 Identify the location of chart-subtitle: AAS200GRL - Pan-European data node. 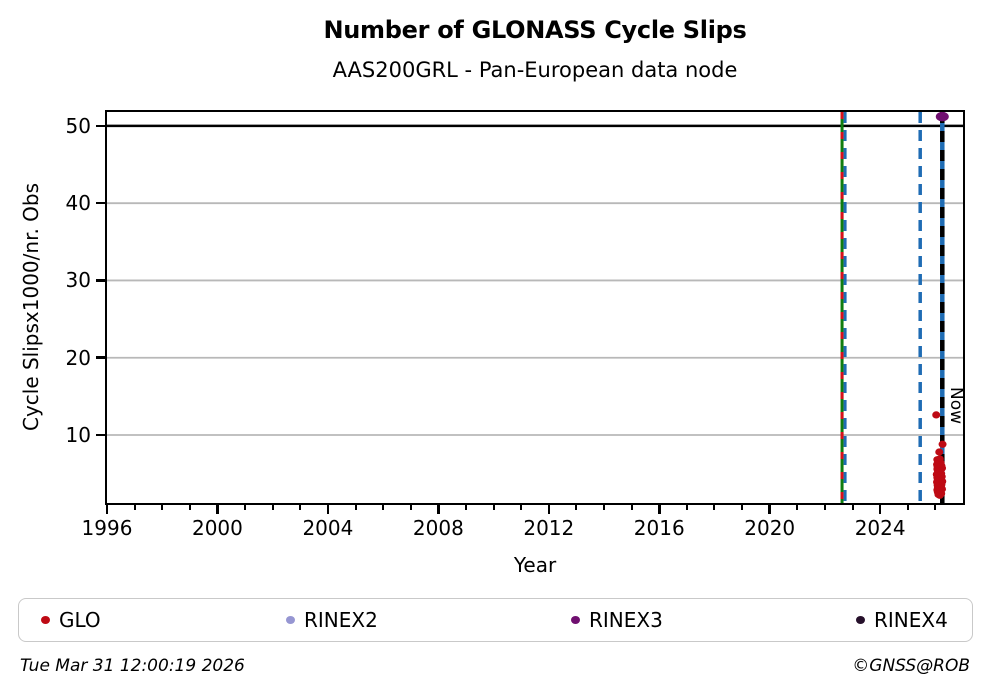
(535, 70).